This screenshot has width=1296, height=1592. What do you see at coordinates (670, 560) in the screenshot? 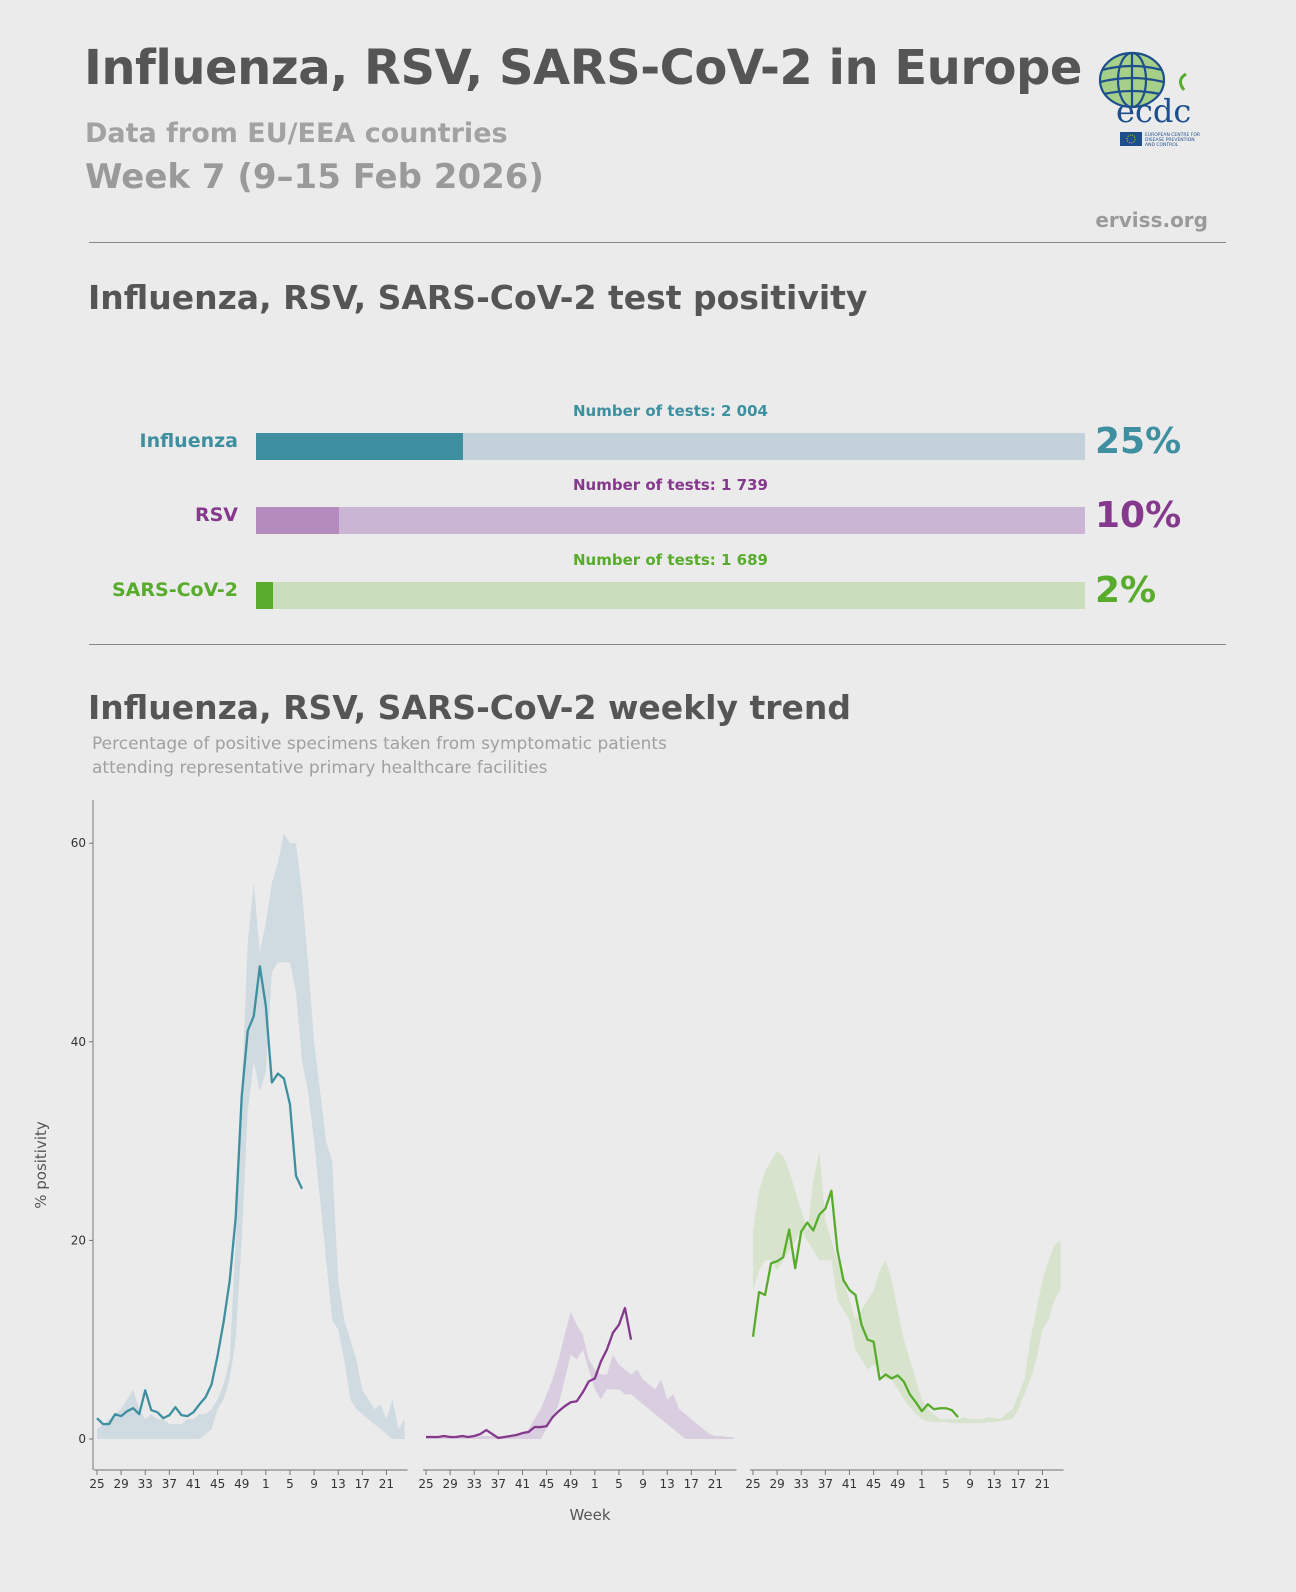
I see `tests-count: Number of tests: 1 689` at bounding box center [670, 560].